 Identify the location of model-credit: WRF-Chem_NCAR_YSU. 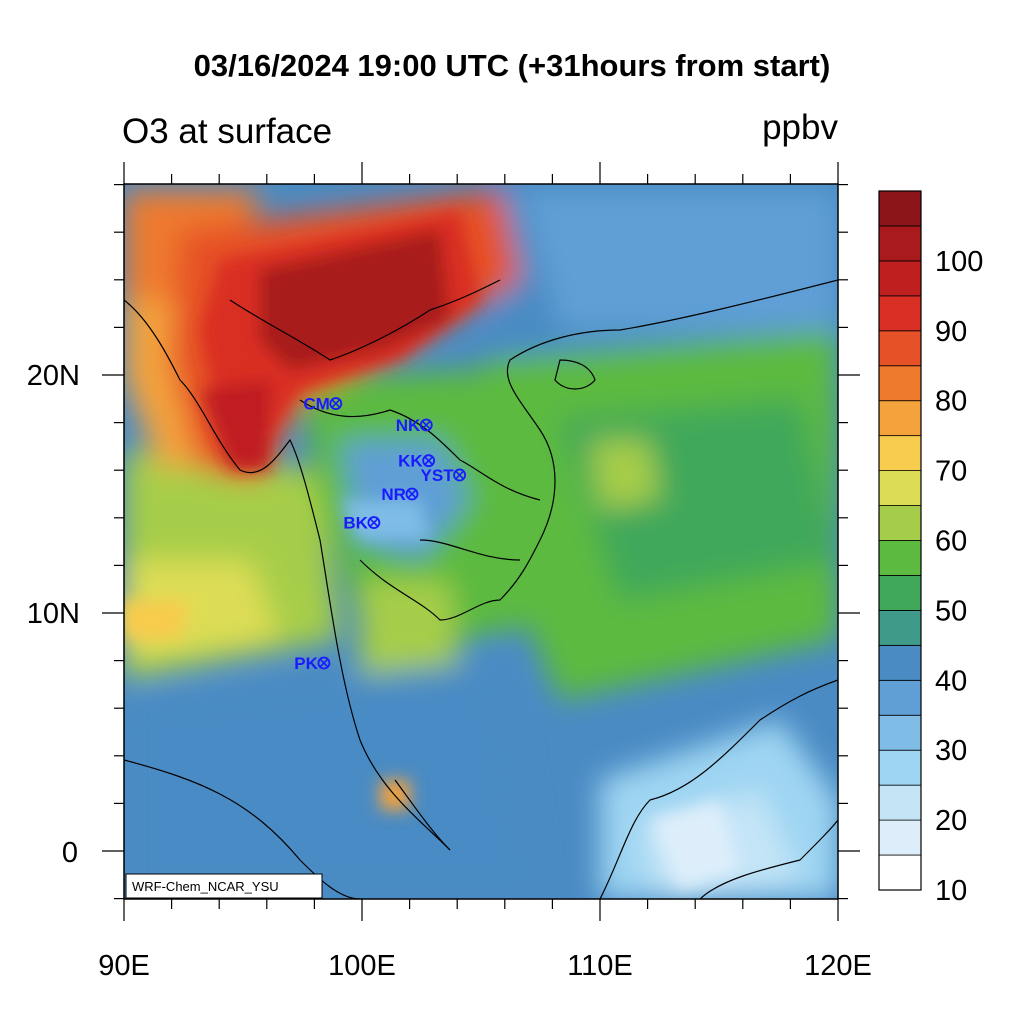
(205, 886).